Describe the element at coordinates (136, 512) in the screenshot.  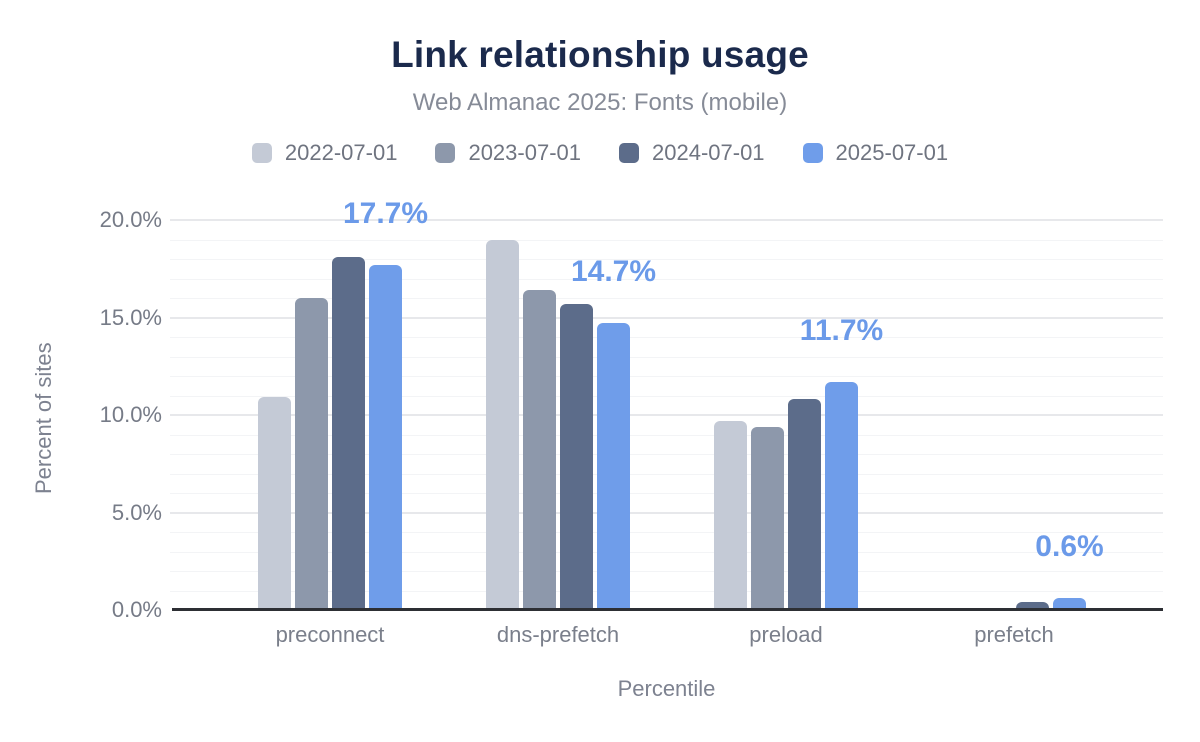
I see `y-tick-label: 5.0%` at that location.